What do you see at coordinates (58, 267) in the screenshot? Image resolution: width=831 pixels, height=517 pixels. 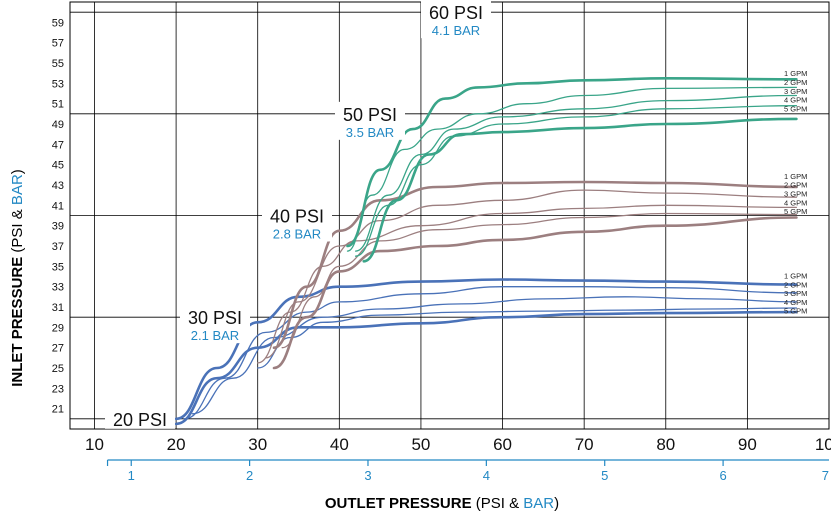 I see `y-tick-label: 35` at bounding box center [58, 267].